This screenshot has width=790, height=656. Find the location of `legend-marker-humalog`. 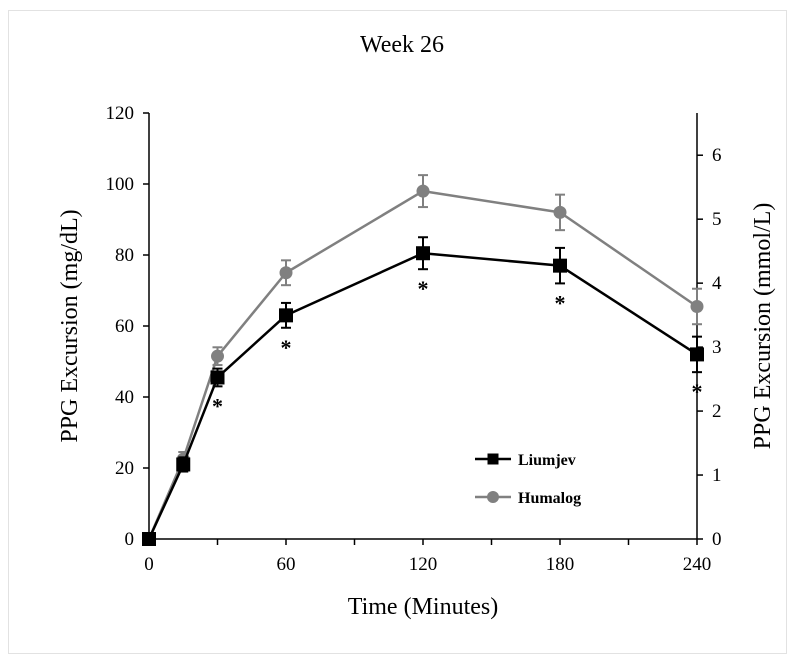

legend-marker-humalog is located at coordinates (493, 497).